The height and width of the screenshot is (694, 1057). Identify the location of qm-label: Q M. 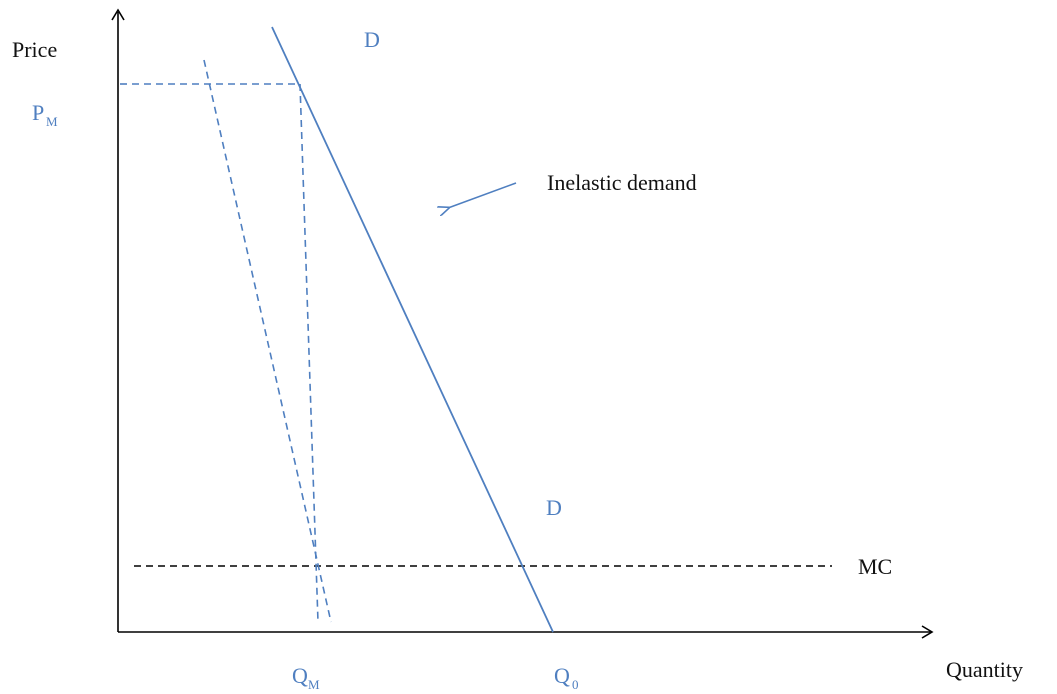
(306, 677).